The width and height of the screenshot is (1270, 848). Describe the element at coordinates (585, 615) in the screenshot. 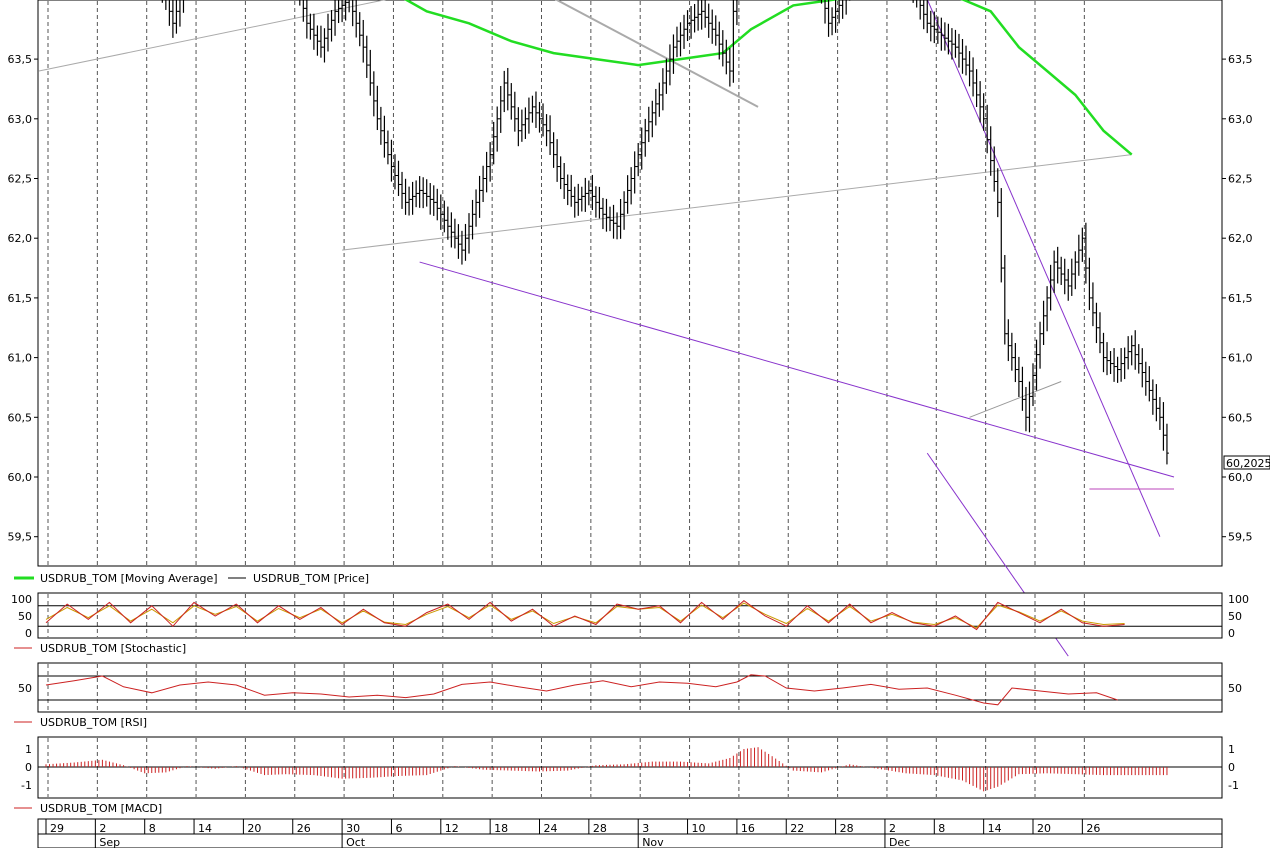

I see `stoch-k-line` at that location.